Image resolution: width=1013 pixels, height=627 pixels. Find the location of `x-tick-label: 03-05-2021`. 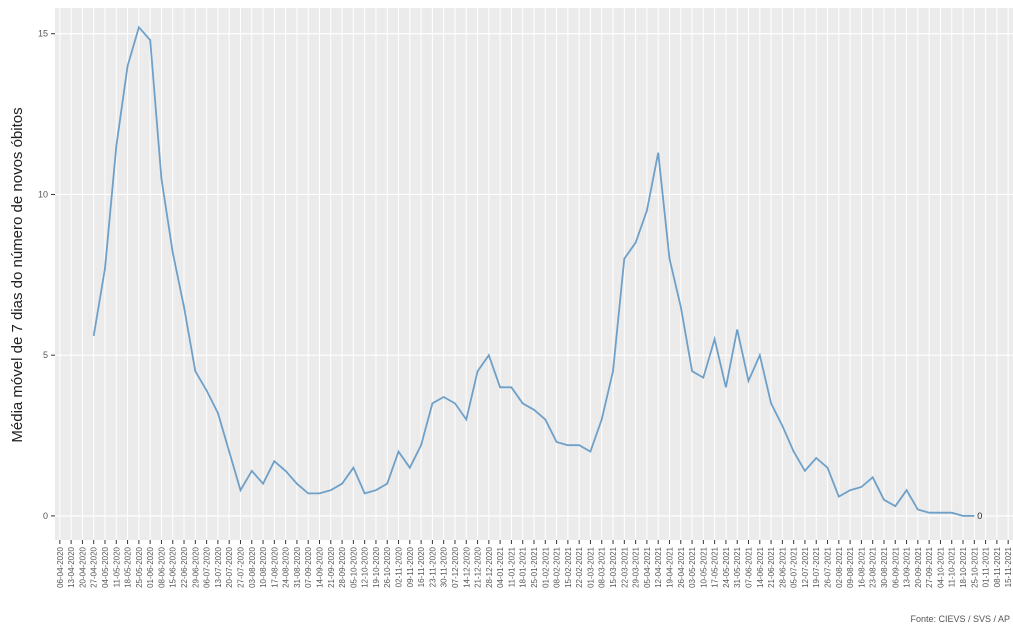

x-tick-label: 03-05-2021 is located at coordinates (692, 566).